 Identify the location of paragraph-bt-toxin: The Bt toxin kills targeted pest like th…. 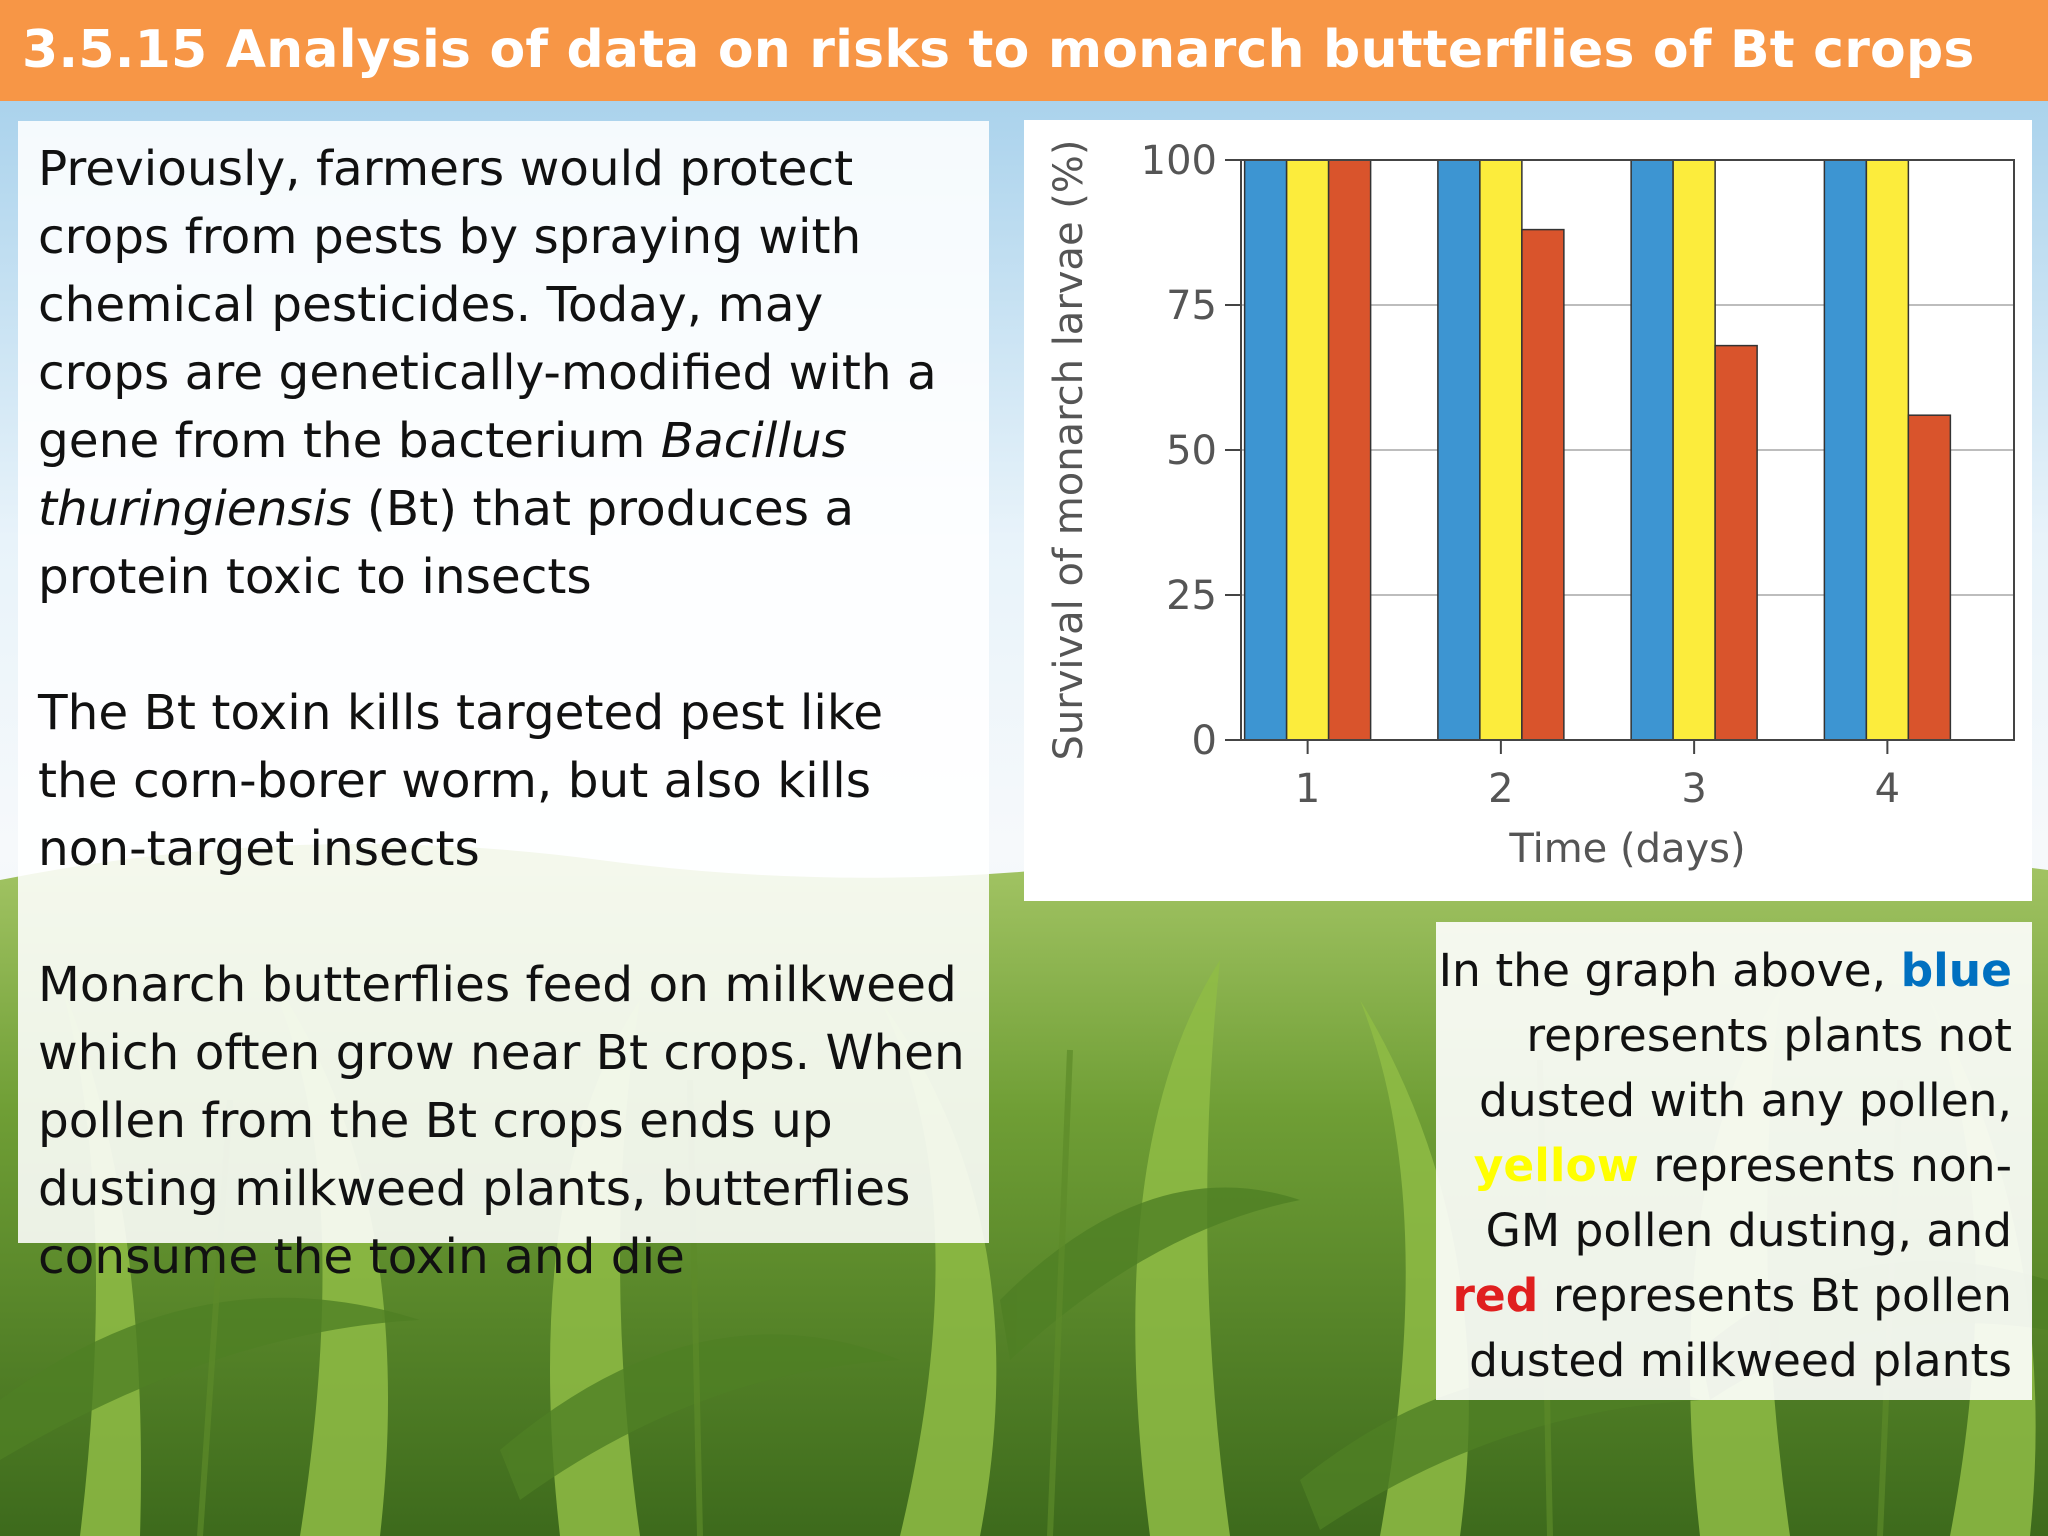
(461, 781).